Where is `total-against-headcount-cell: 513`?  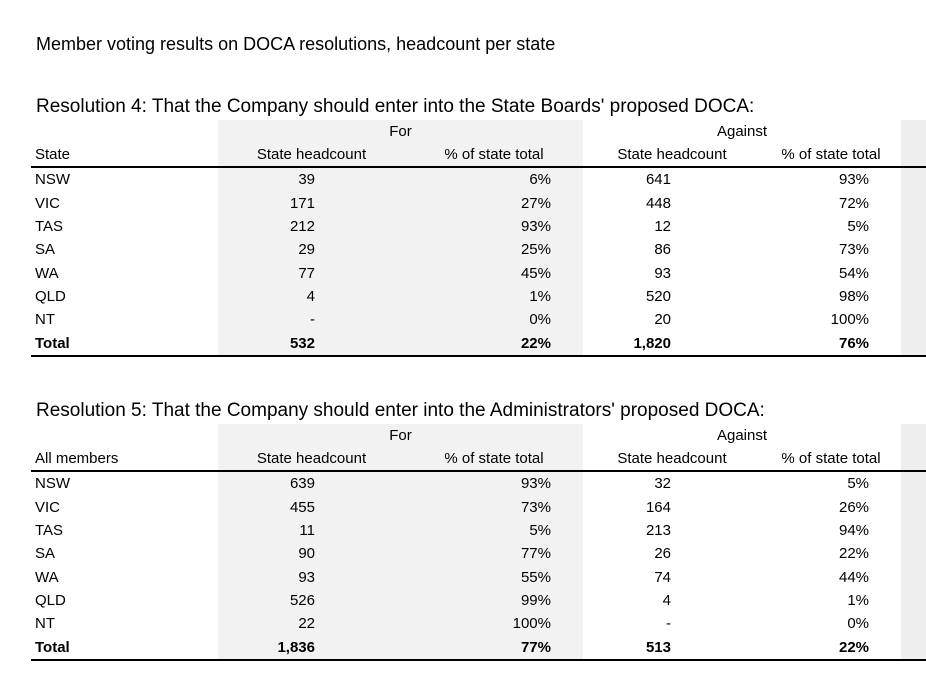
total-against-headcount-cell: 513 is located at coordinates (672, 648).